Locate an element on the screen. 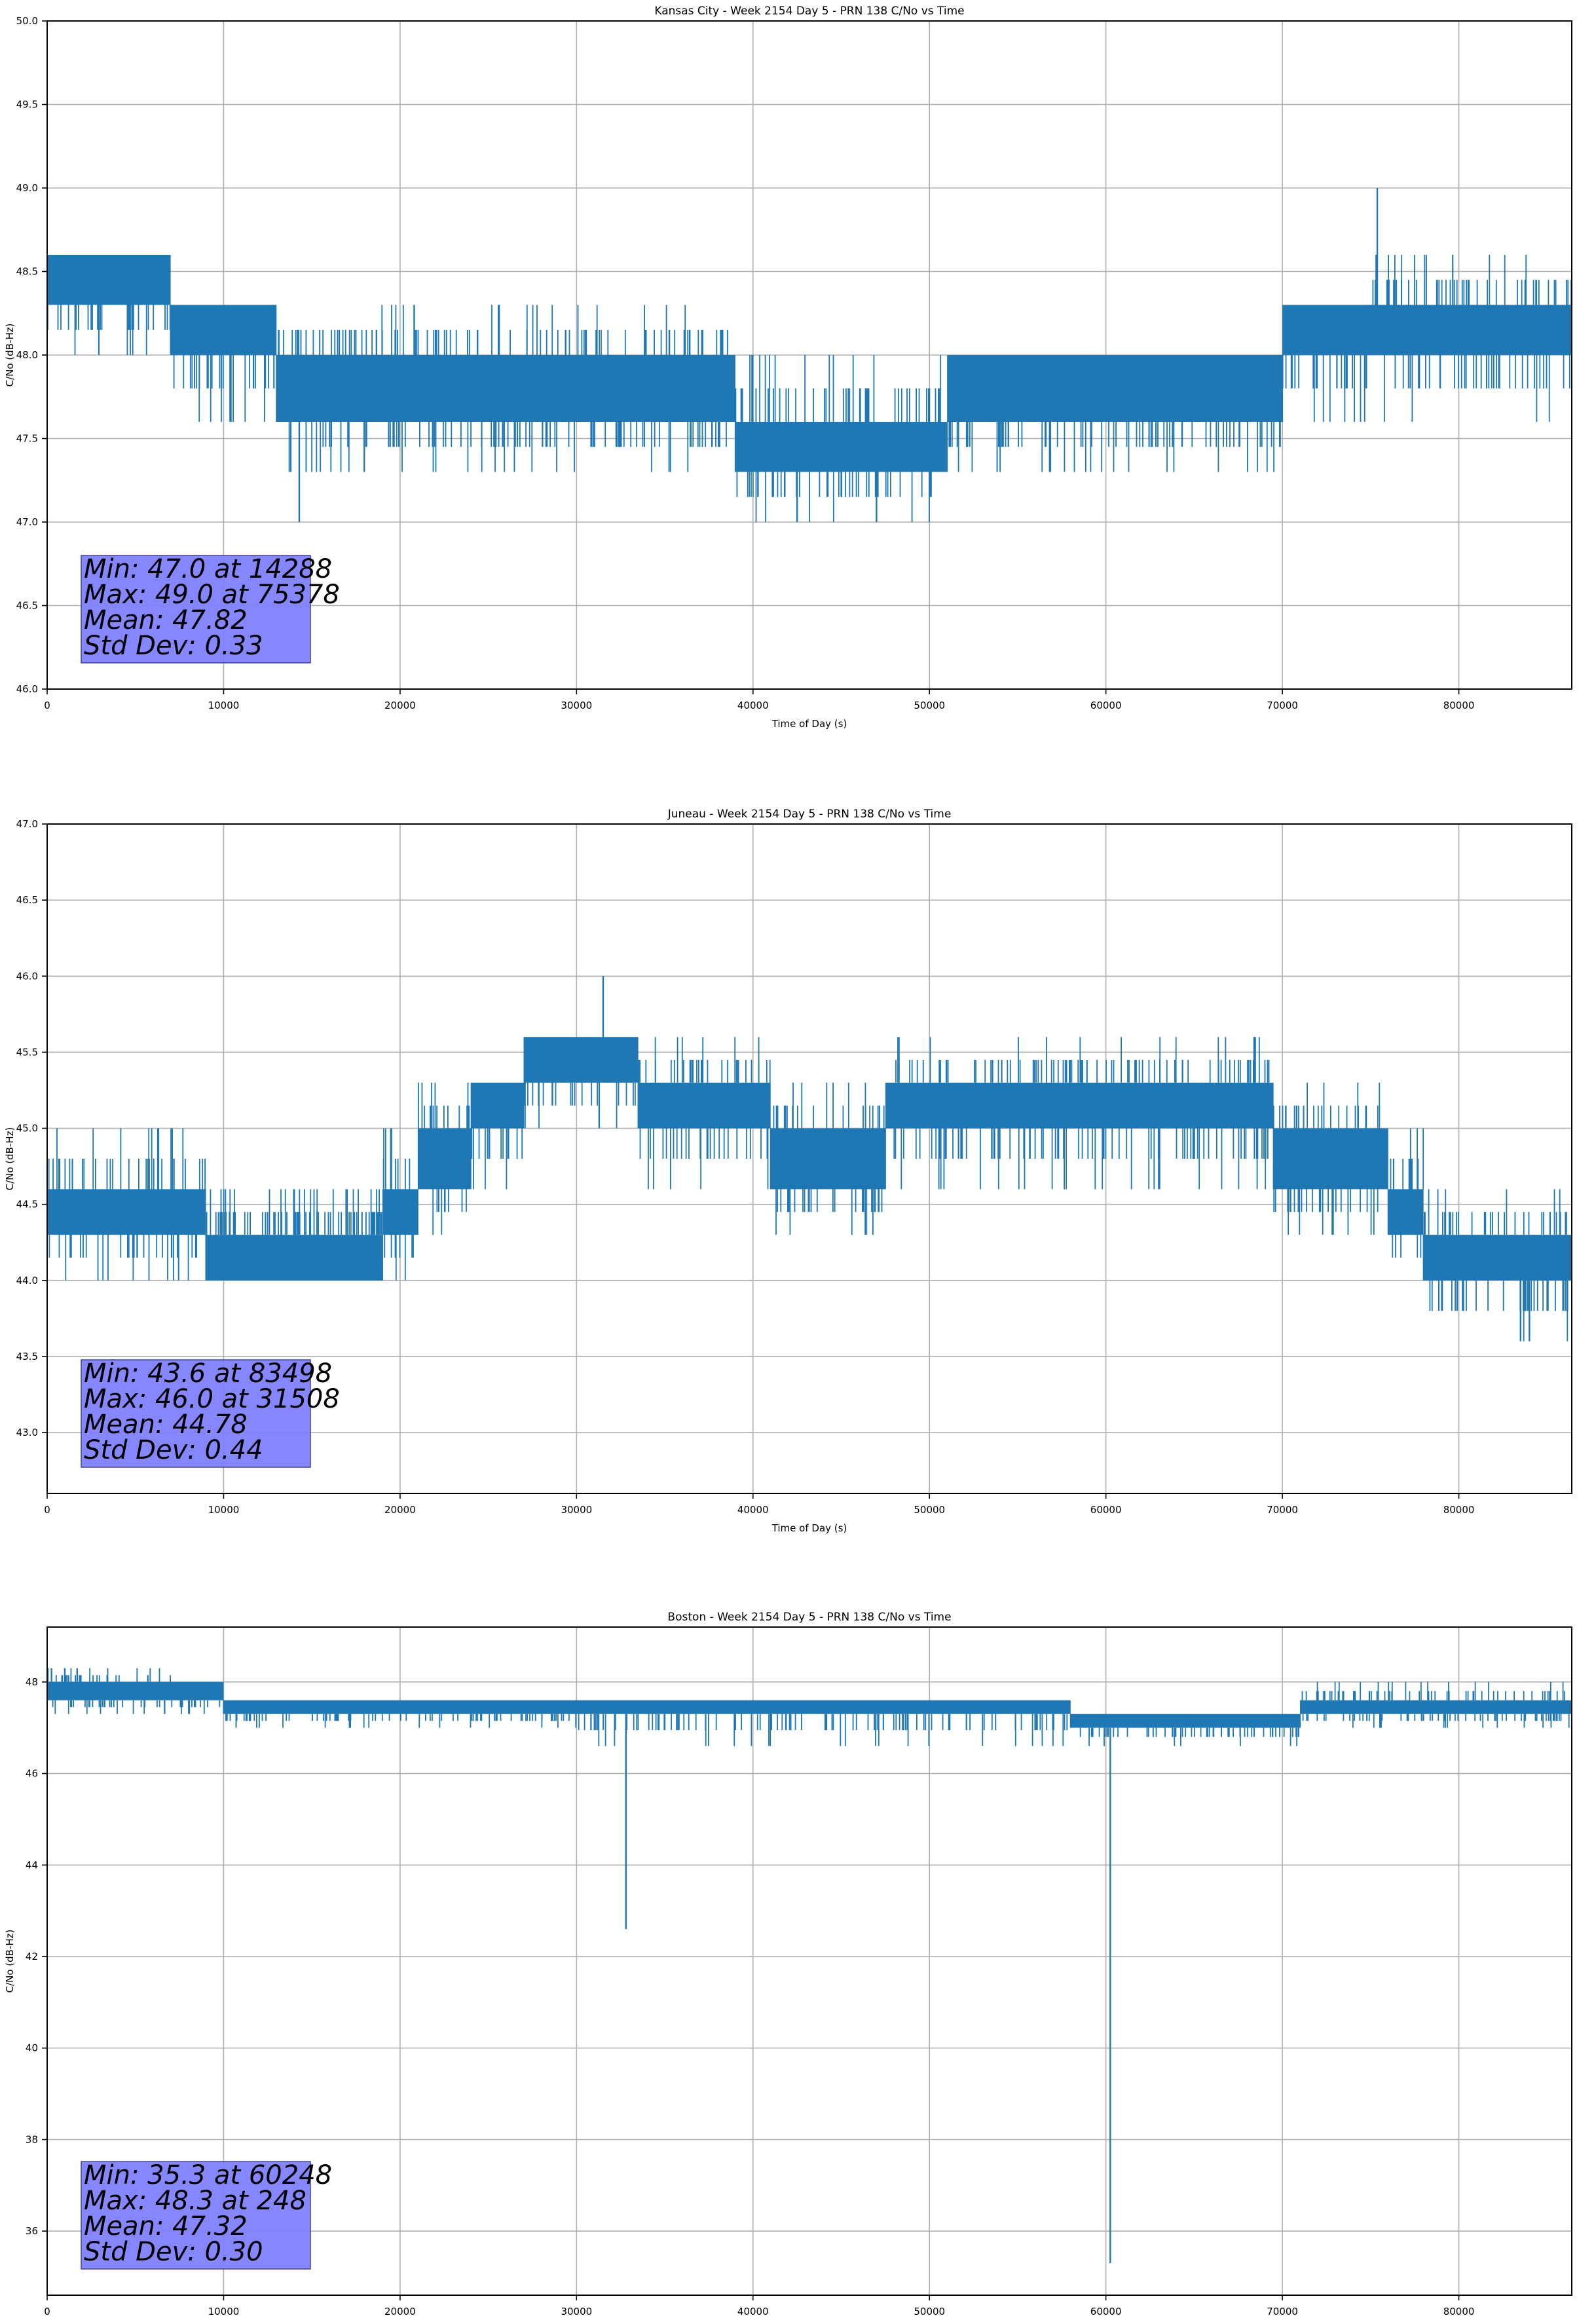  y-tick-label: 36 is located at coordinates (32, 2231).